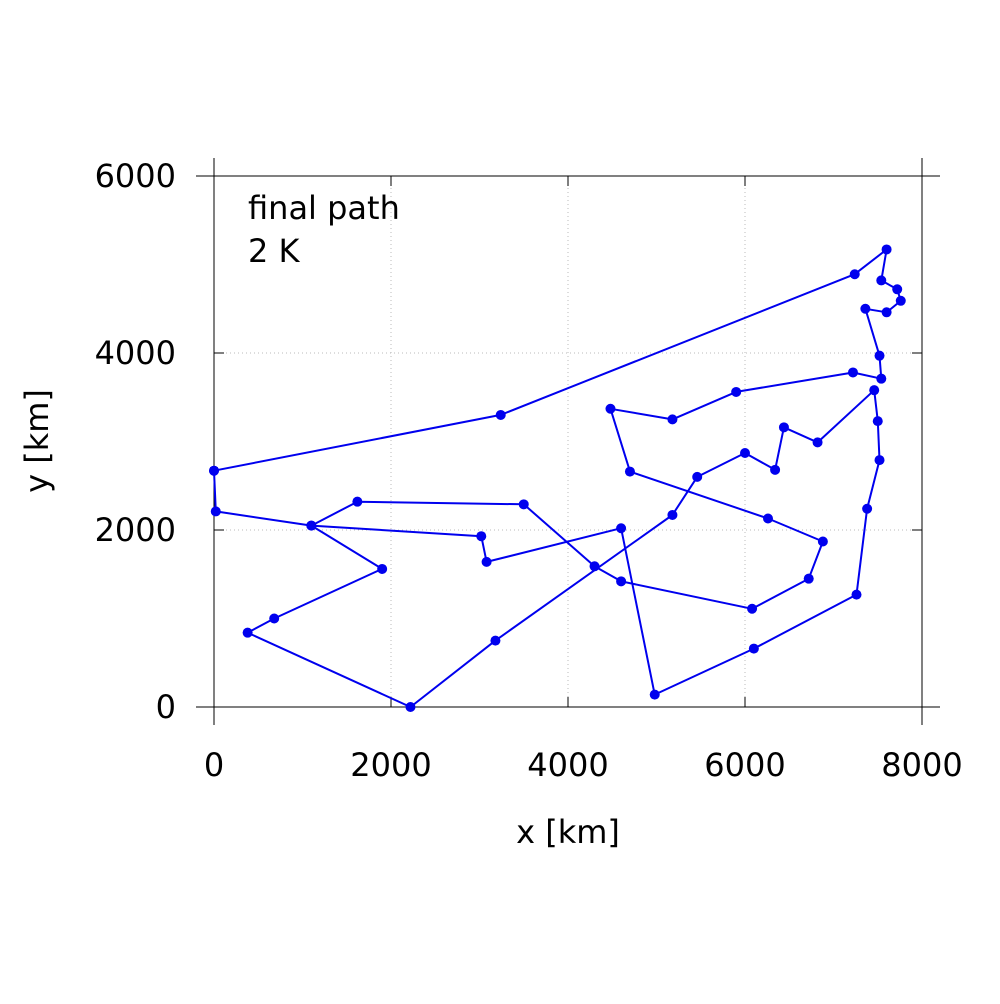  Describe the element at coordinates (744, 765) in the screenshot. I see `x-tick-label: 6000` at that location.